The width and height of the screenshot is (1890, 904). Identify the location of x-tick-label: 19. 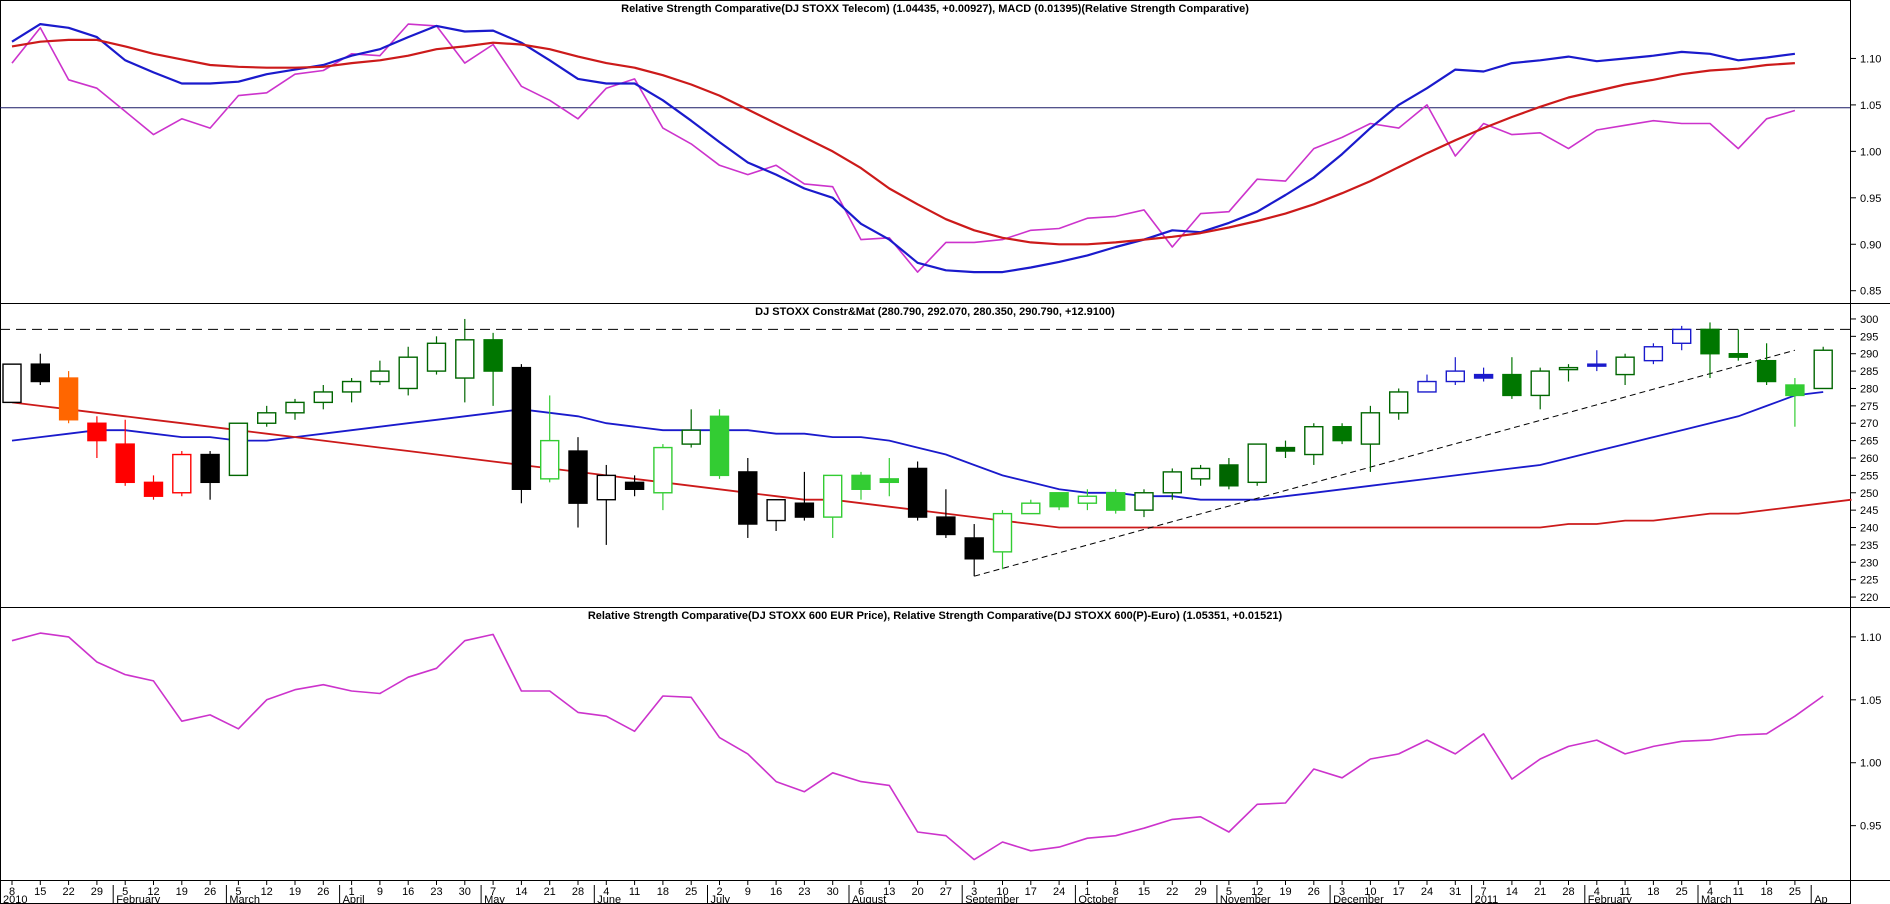
(295, 892).